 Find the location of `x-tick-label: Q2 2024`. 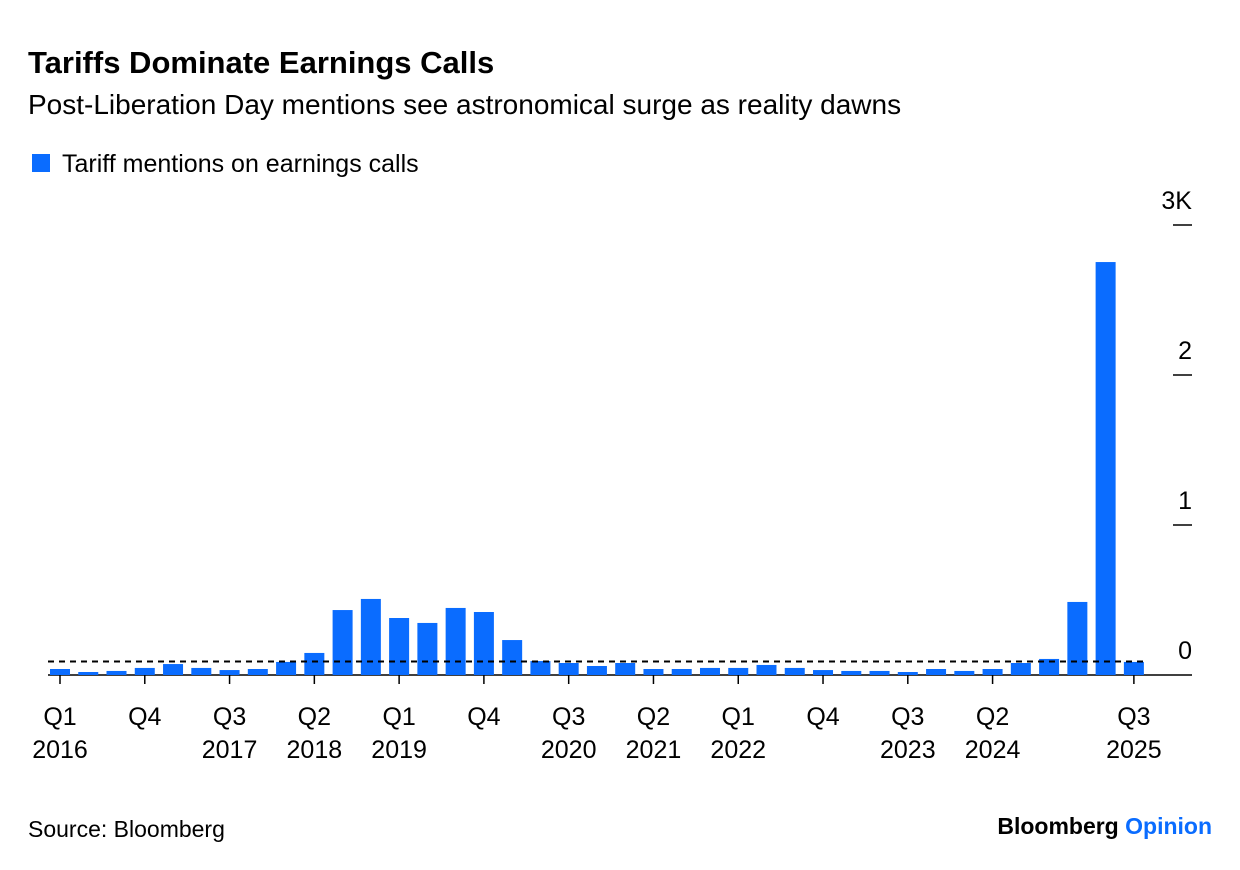

x-tick-label: Q2 2024 is located at coordinates (993, 733).